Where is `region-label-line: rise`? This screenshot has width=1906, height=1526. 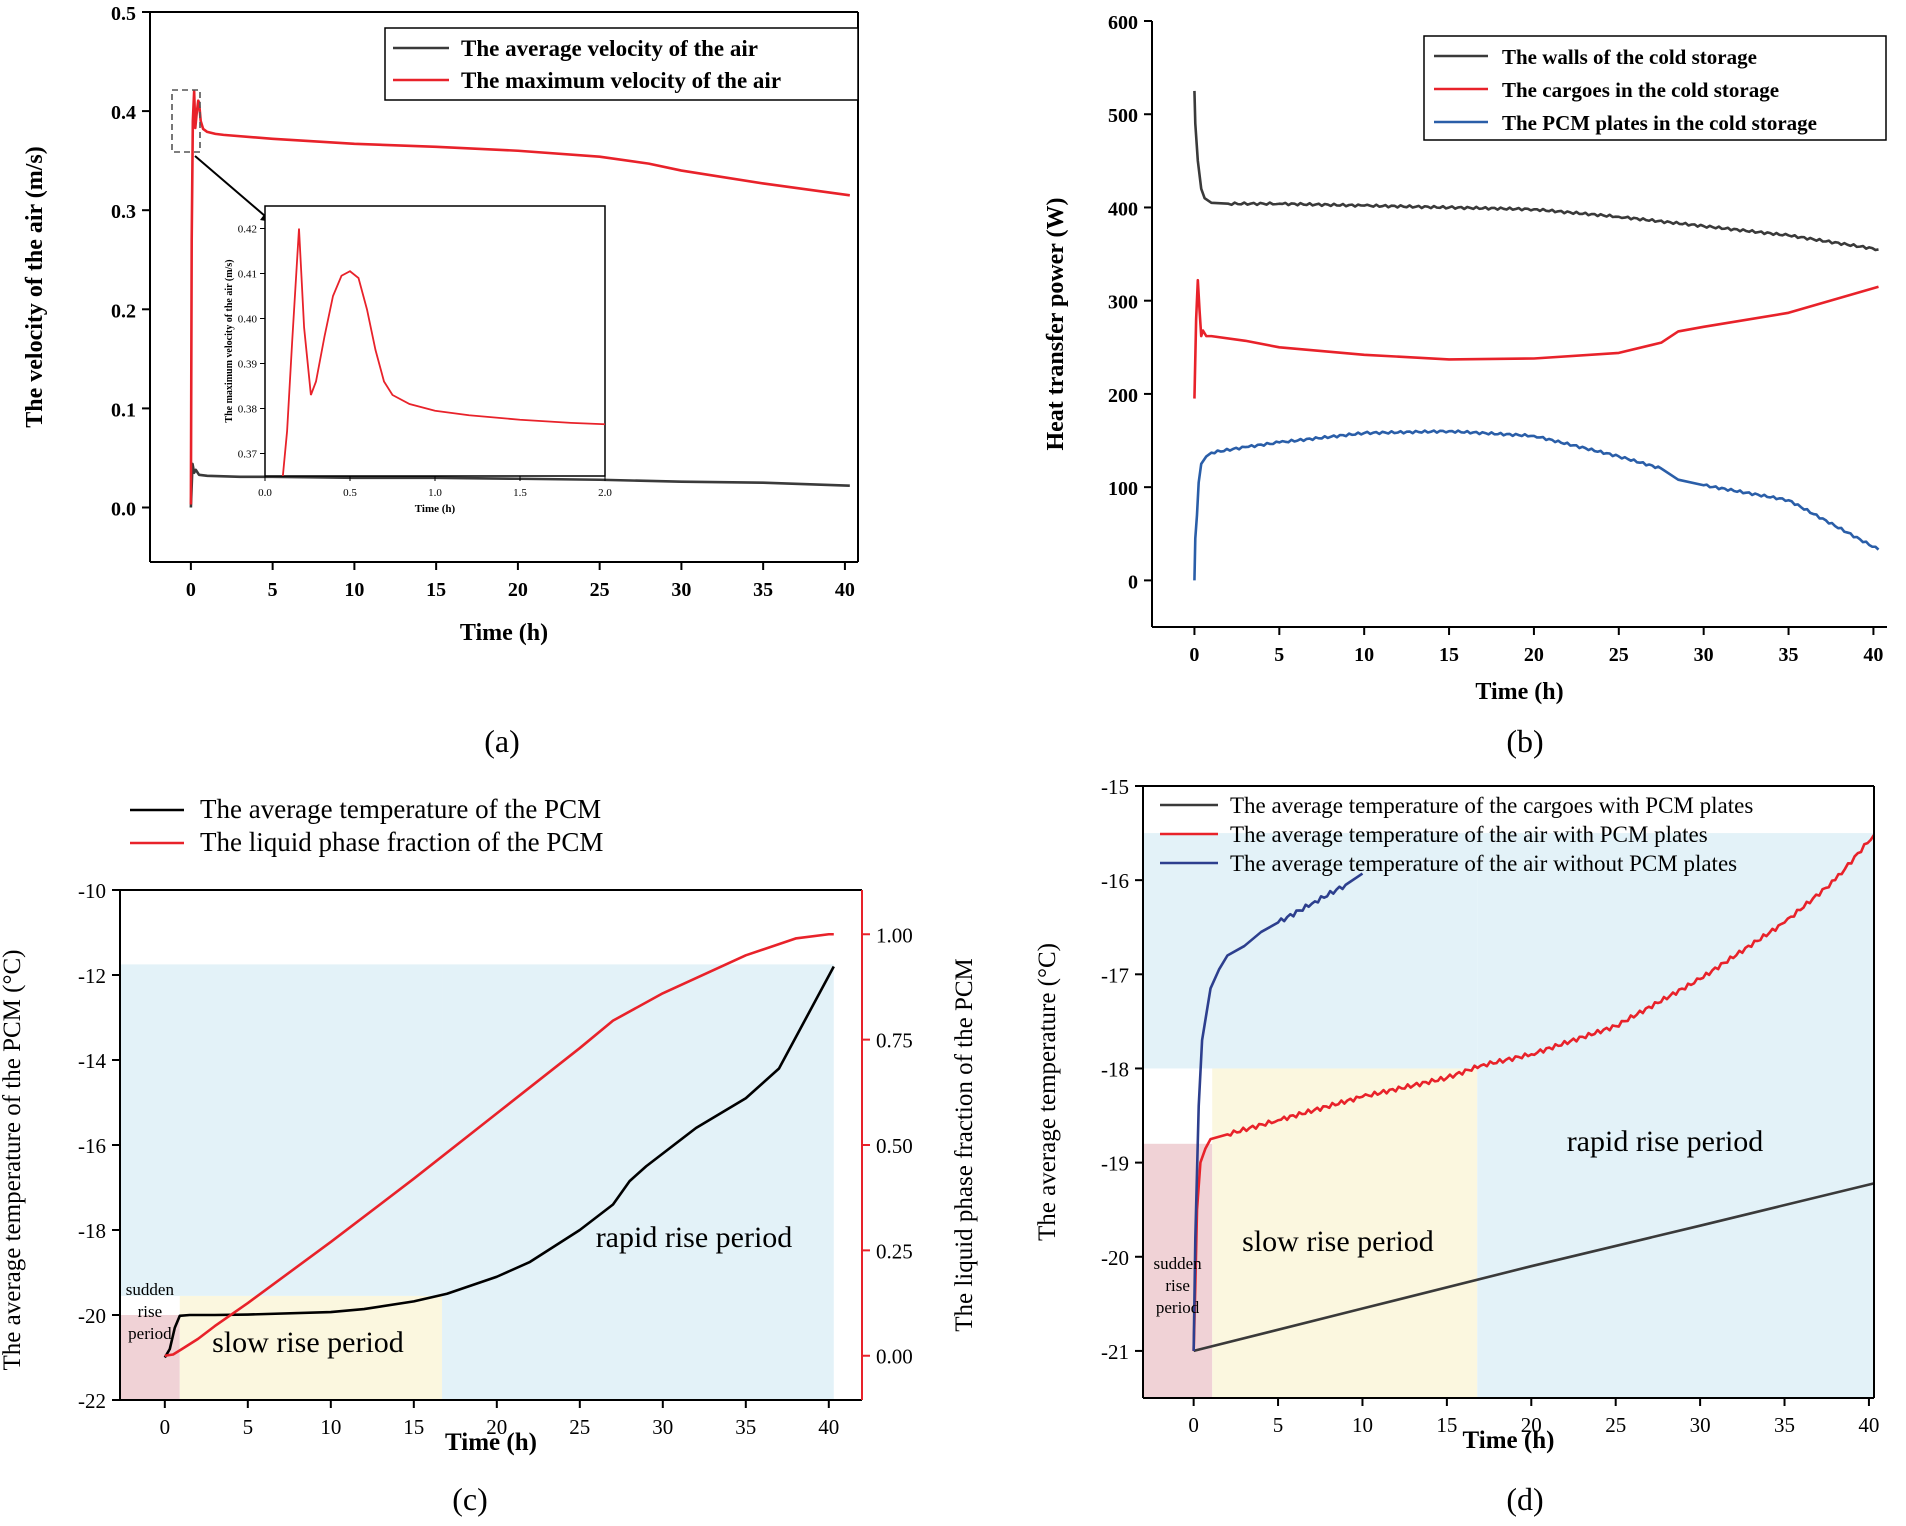
region-label-line: rise is located at coordinates (150, 1311).